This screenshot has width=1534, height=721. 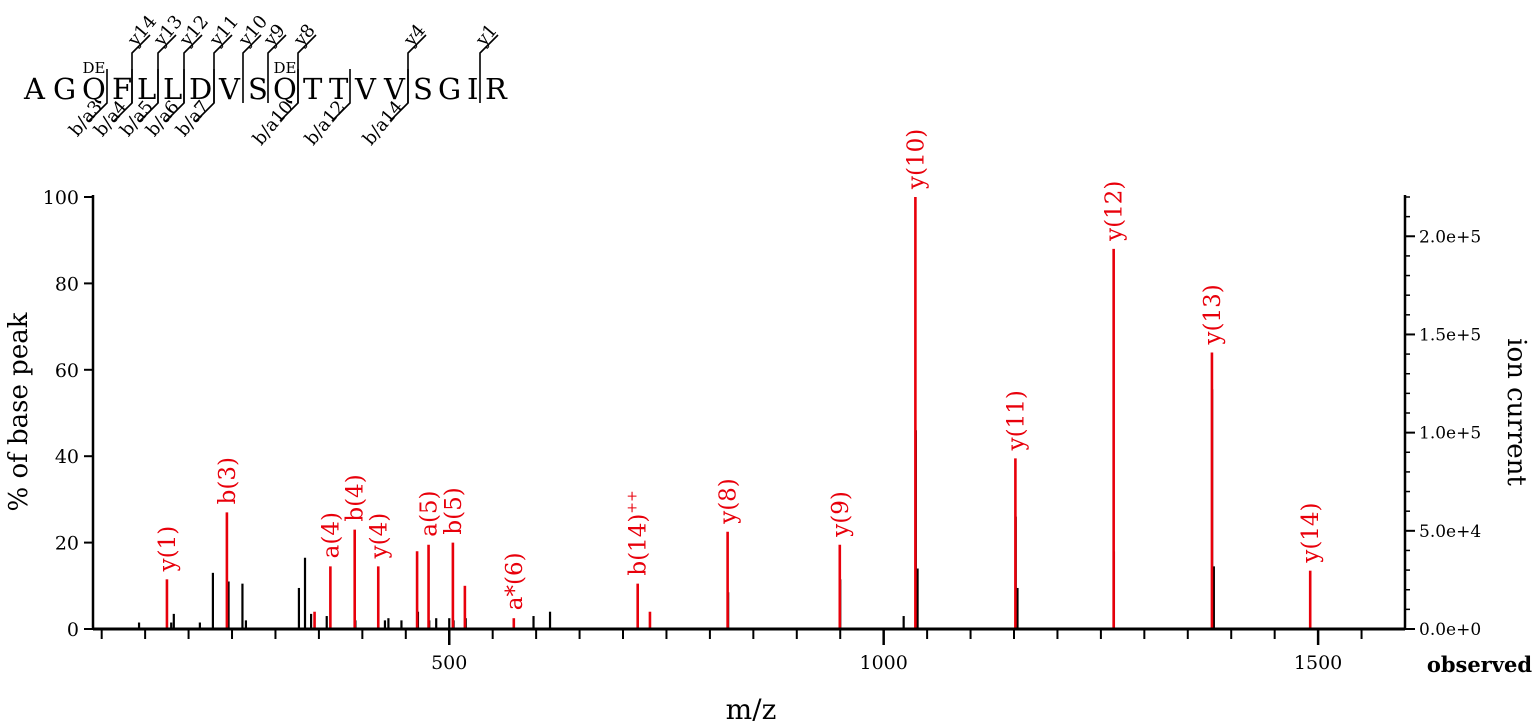 I want to click on y2-tick-label: 0.0e+0, so click(x=1450, y=630).